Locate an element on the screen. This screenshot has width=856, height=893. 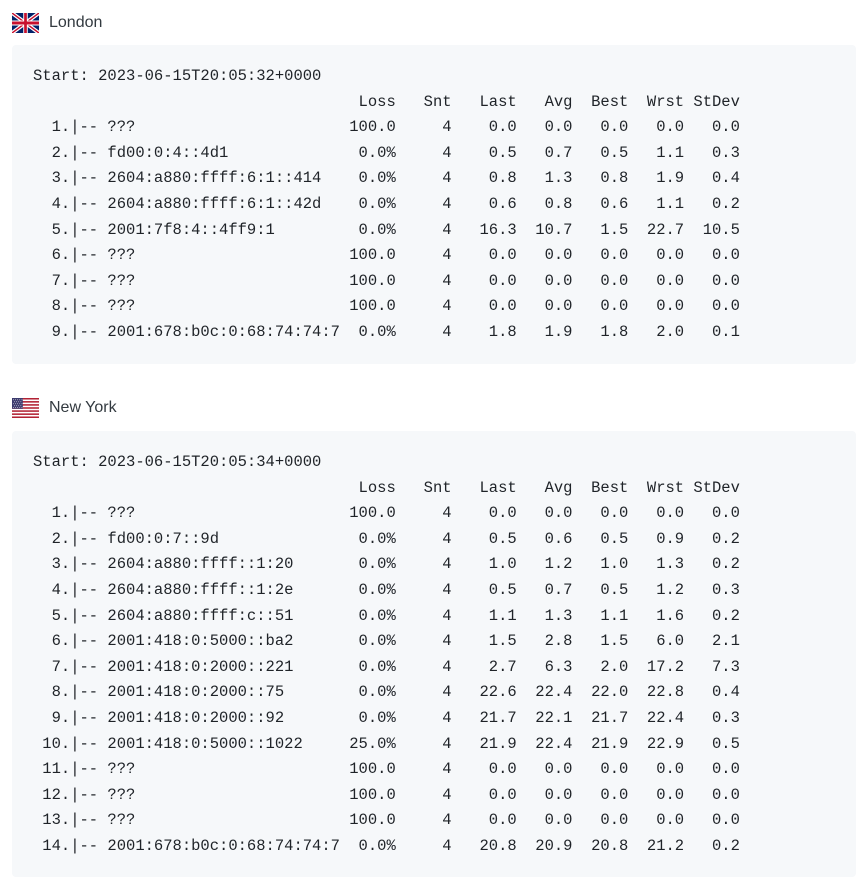
hop-row: 8.|-- ??? 100.0 4 0.0 0.0 0.0 0.0 0.0 is located at coordinates (386, 306).